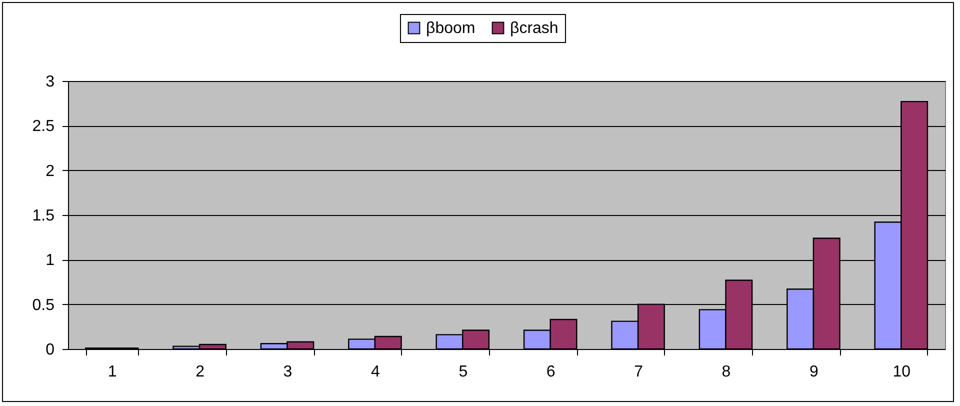  Describe the element at coordinates (50, 350) in the screenshot. I see `y-tick-label: 0` at that location.